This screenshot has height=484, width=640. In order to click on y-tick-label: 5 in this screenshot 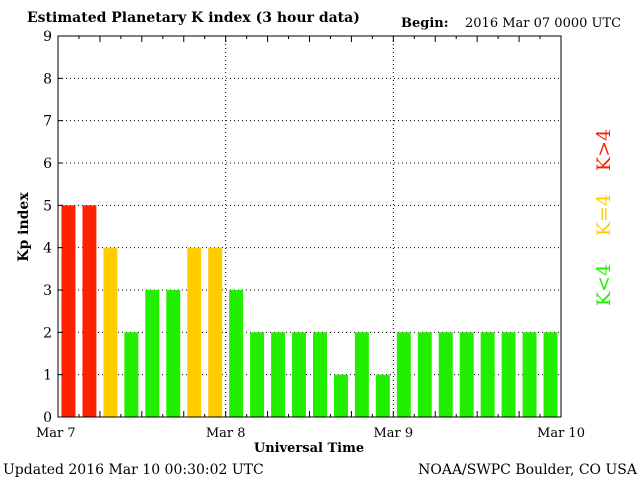, I will do `click(47, 206)`.